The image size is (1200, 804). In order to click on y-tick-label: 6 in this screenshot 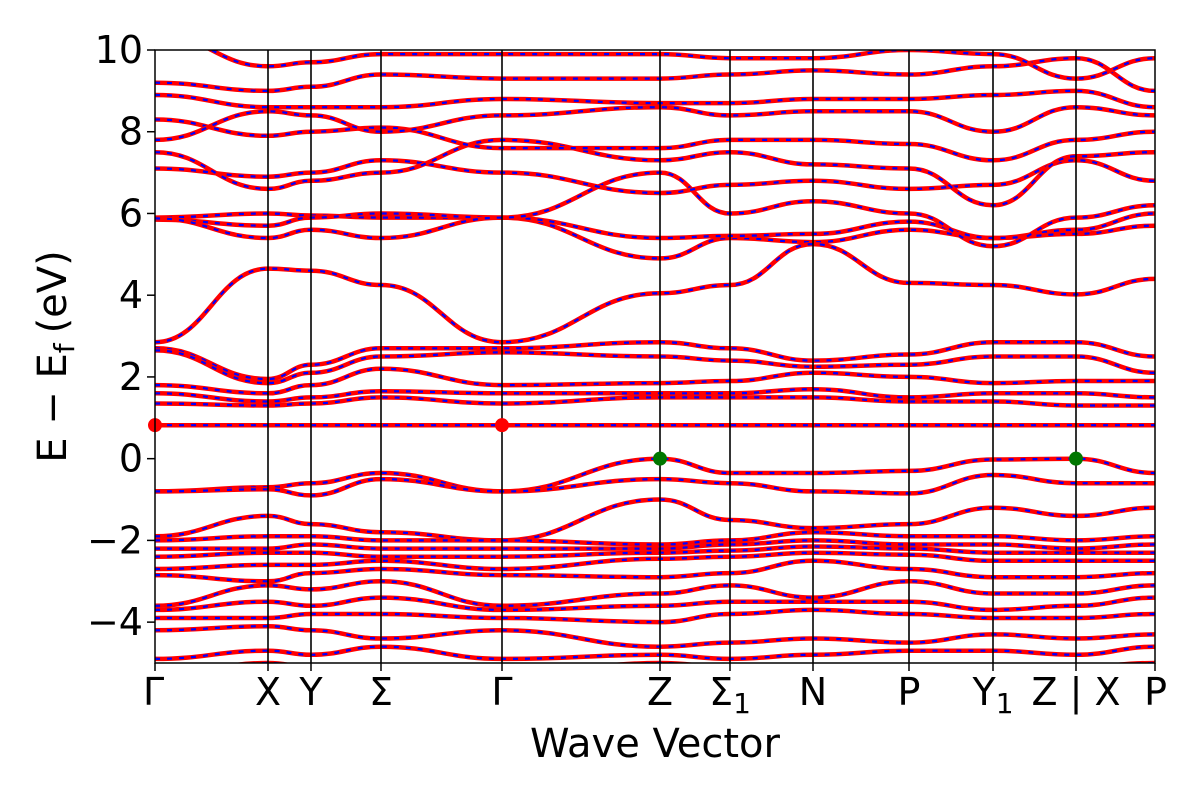, I will do `click(131, 213)`.